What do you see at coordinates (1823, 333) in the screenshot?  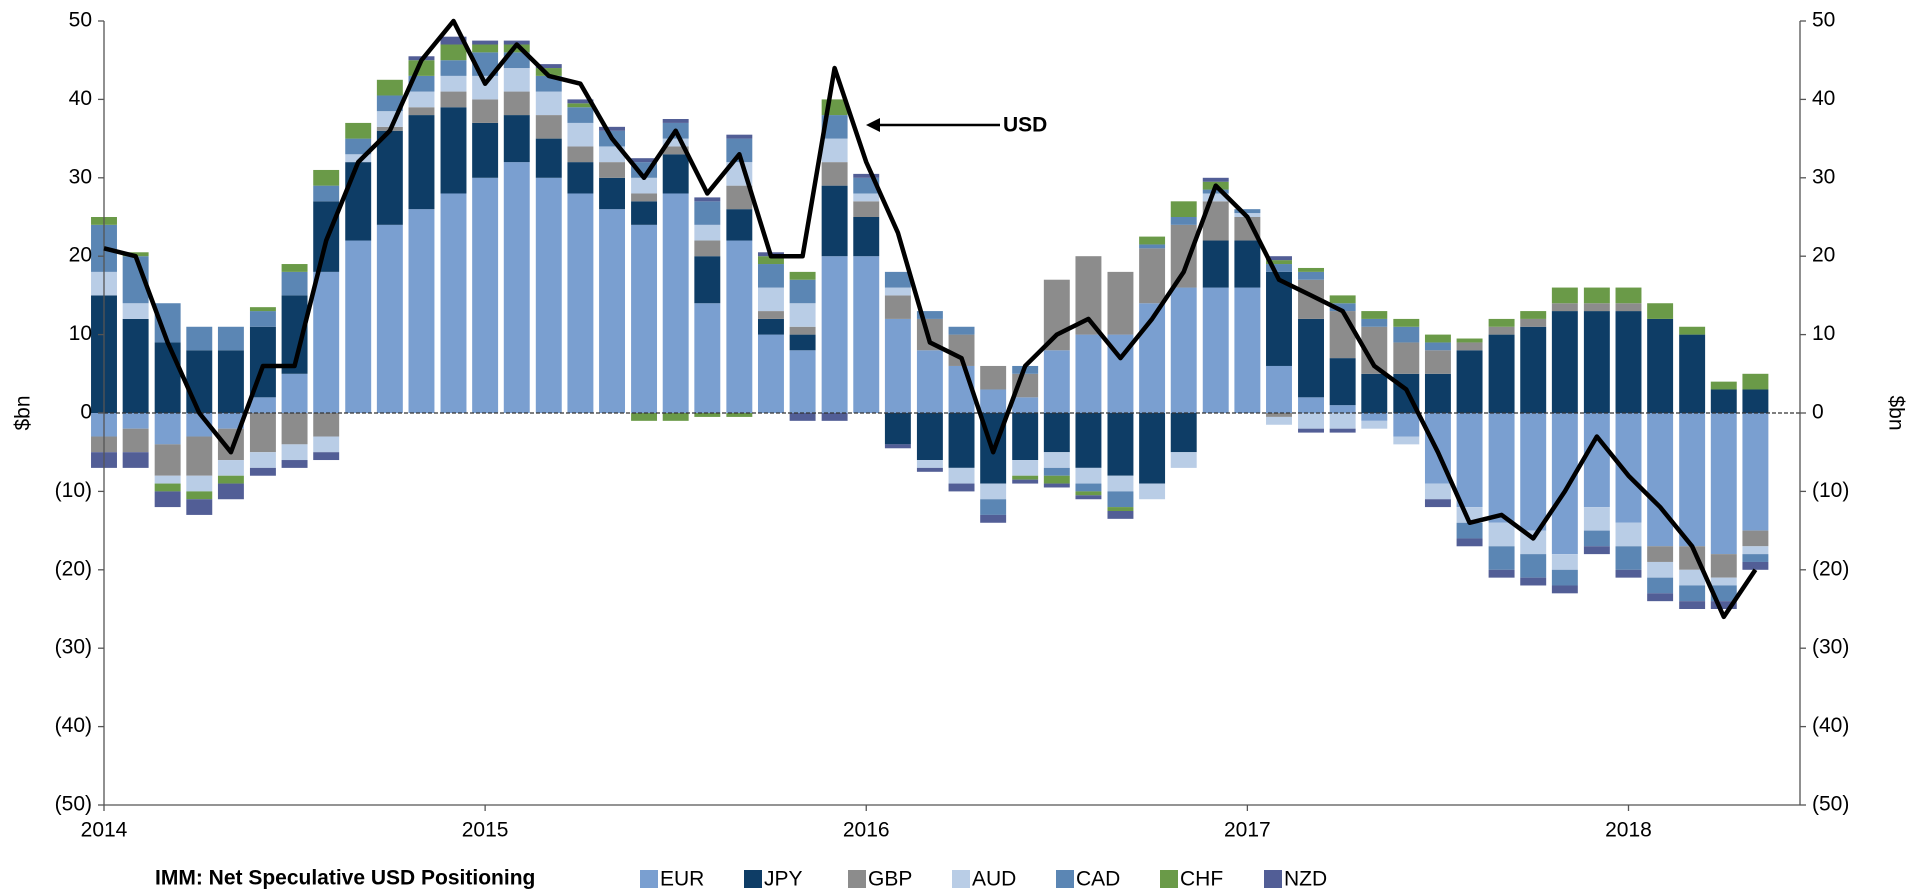 I see `y2-tick-label: 10` at bounding box center [1823, 333].